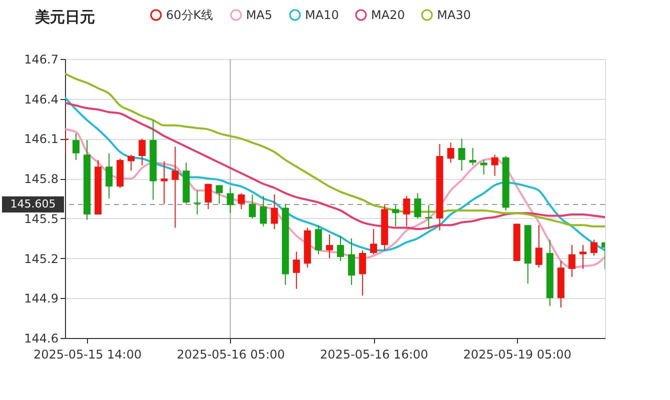 The image size is (670, 400). Describe the element at coordinates (41, 99) in the screenshot. I see `y-tick-label: 146.4` at that location.